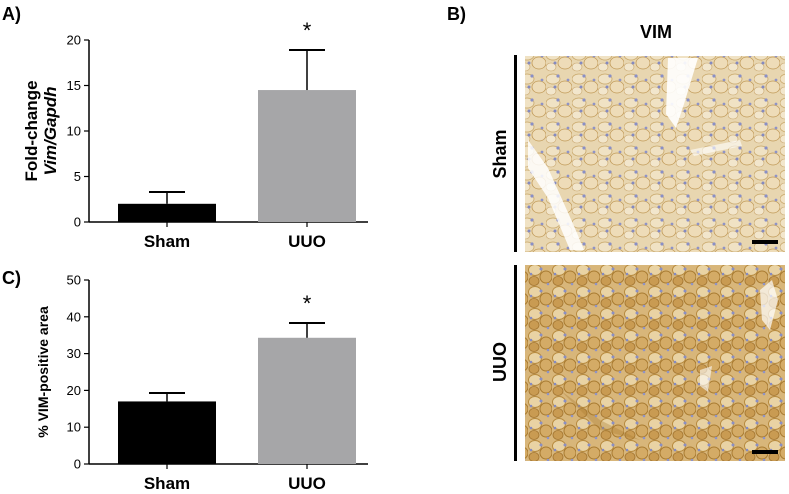 Image resolution: width=789 pixels, height=494 pixels. I want to click on chart-a-ytick-label: 10, so click(74, 131).